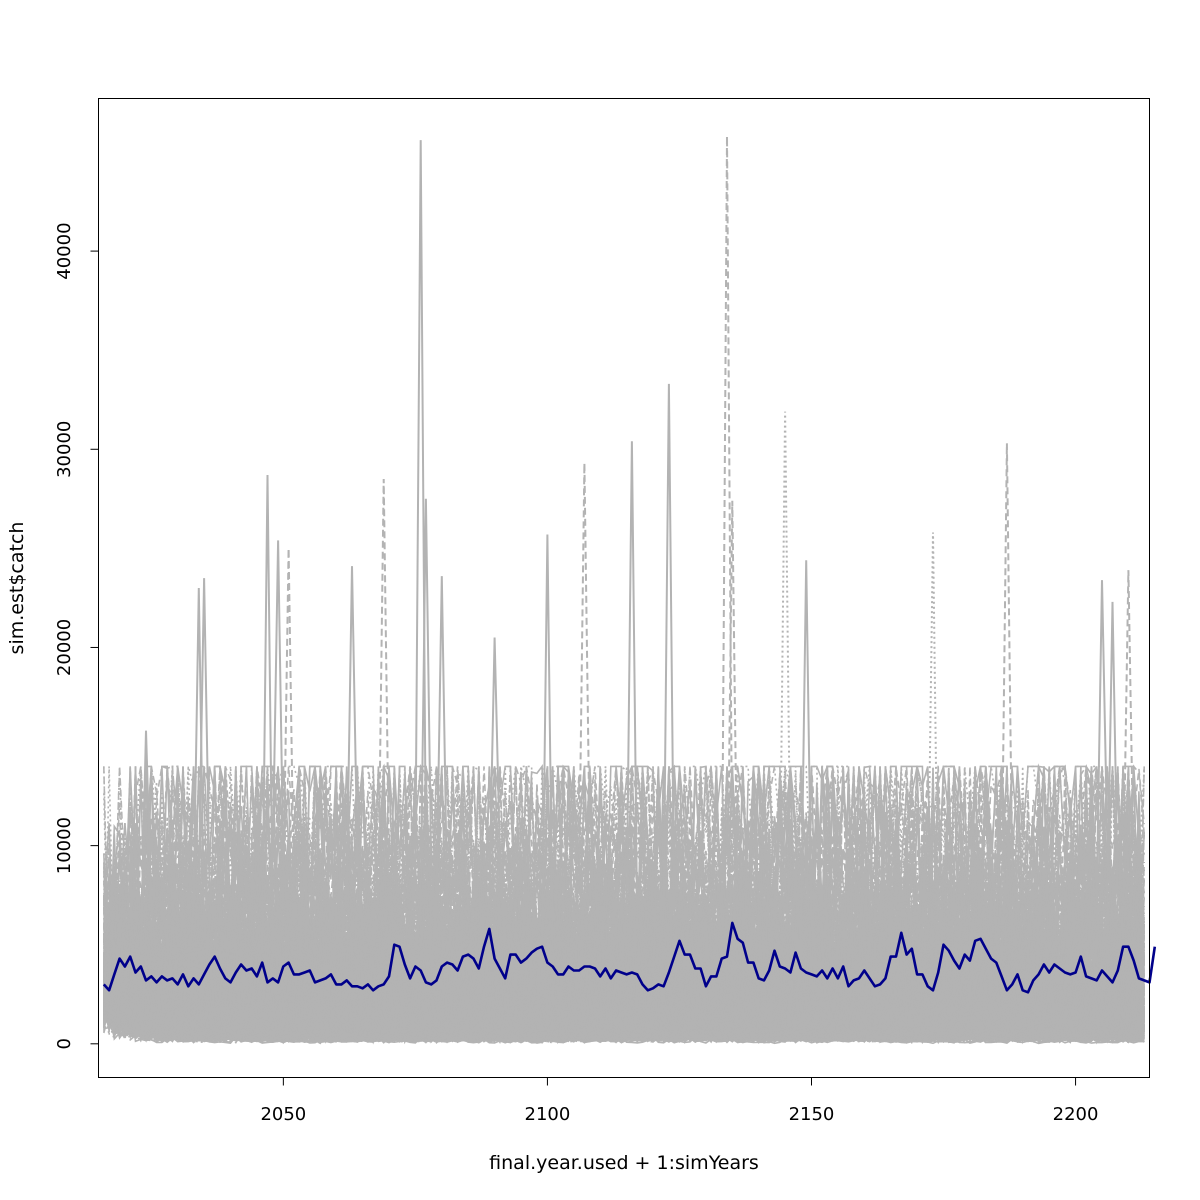 The height and width of the screenshot is (1200, 1200). Describe the element at coordinates (64, 449) in the screenshot. I see `y-tick-label: 30000` at that location.